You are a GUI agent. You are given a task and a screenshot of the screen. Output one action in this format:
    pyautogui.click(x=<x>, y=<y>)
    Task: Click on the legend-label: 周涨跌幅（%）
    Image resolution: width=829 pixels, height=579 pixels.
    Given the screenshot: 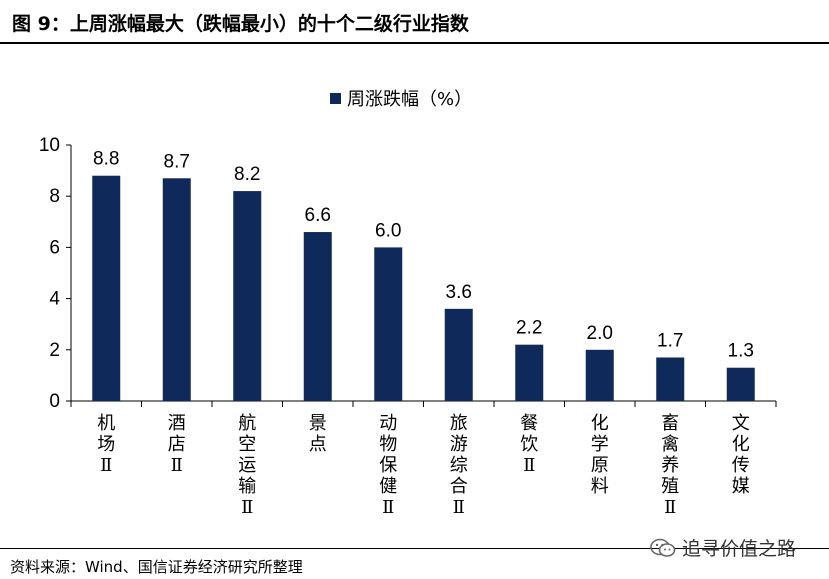 What is the action you would take?
    pyautogui.click(x=410, y=99)
    